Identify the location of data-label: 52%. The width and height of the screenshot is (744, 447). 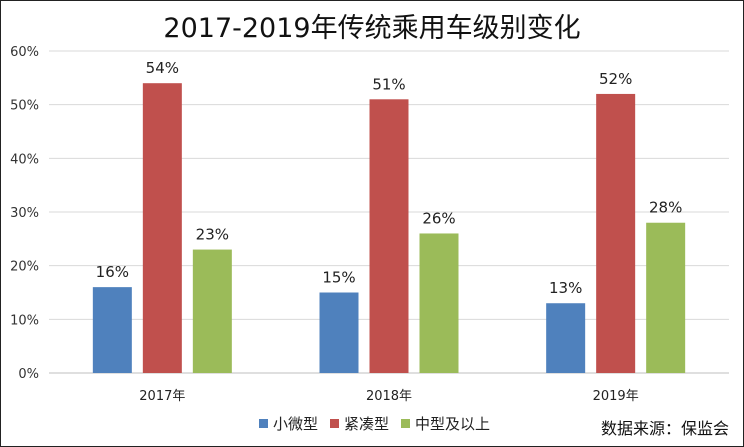
(615, 79).